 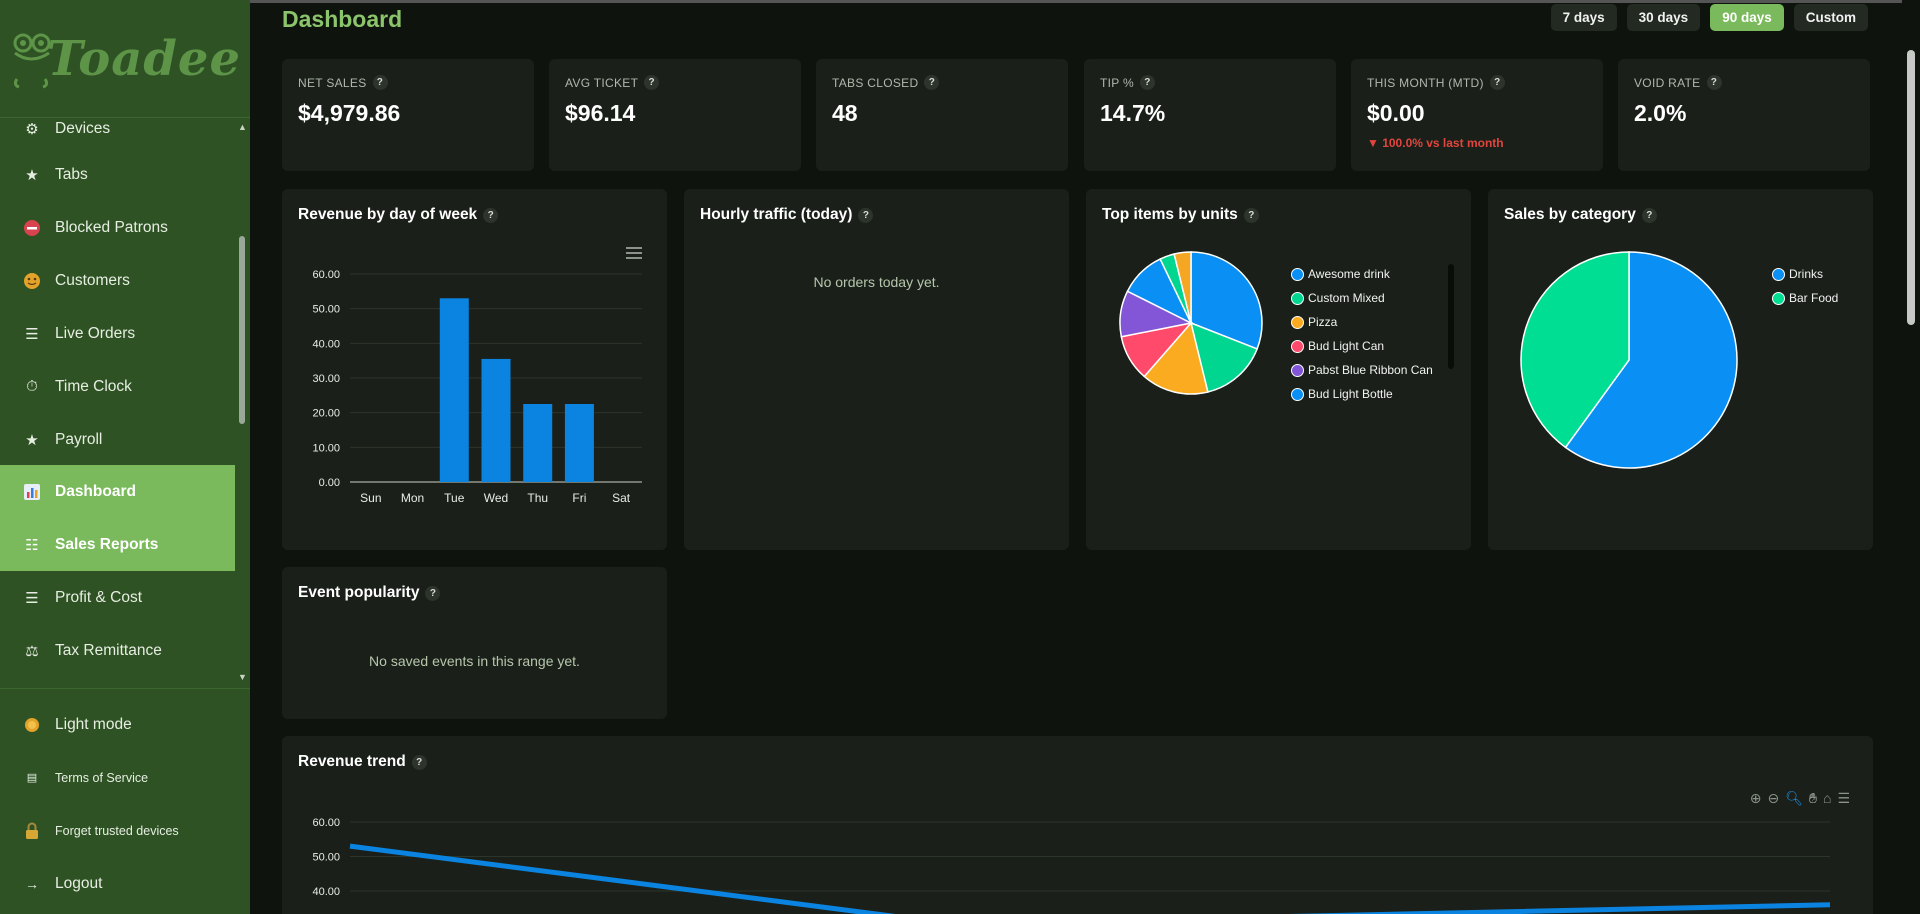 What do you see at coordinates (1338, 298) in the screenshot?
I see `legend-item: Custom Mixed` at bounding box center [1338, 298].